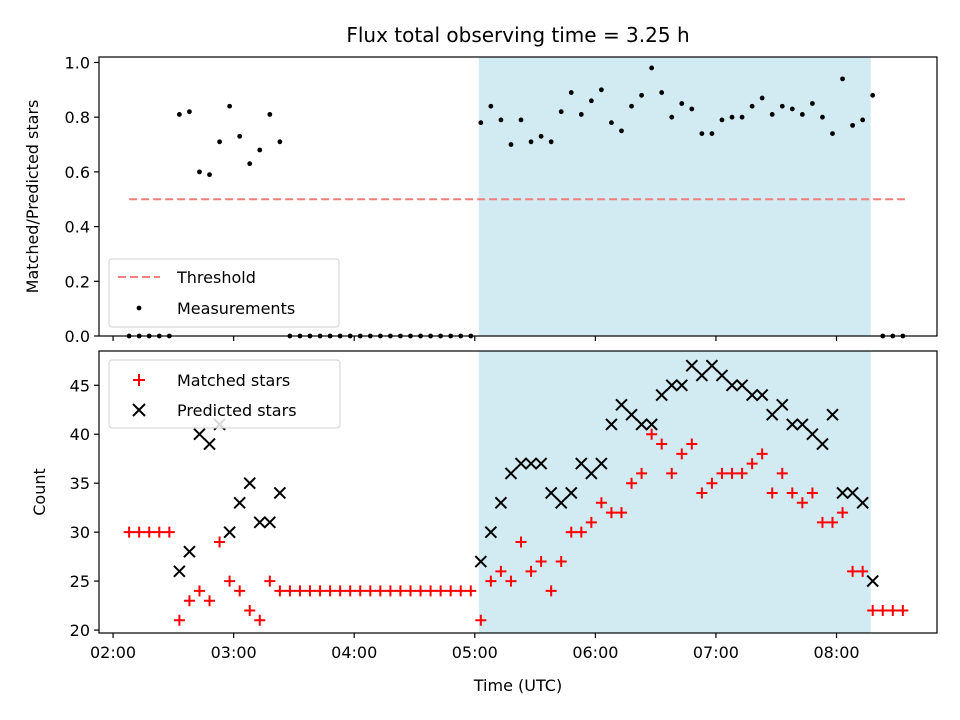 This screenshot has height=720, width=960. Describe the element at coordinates (236, 308) in the screenshot. I see `legend-measurements-label: Measurements` at that location.